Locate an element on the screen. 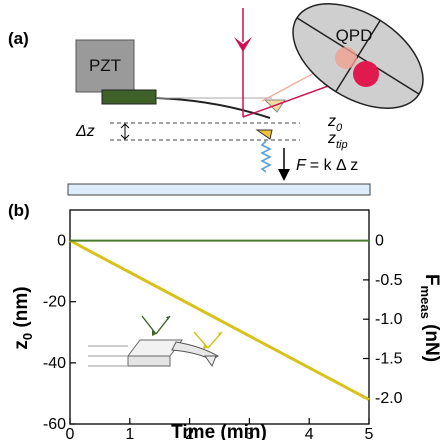 Image resolution: width=440 pixels, height=440 pixels. y2-axis: 0 -0.5 -1.0 -1.5 -2.0 is located at coordinates (383, 320).